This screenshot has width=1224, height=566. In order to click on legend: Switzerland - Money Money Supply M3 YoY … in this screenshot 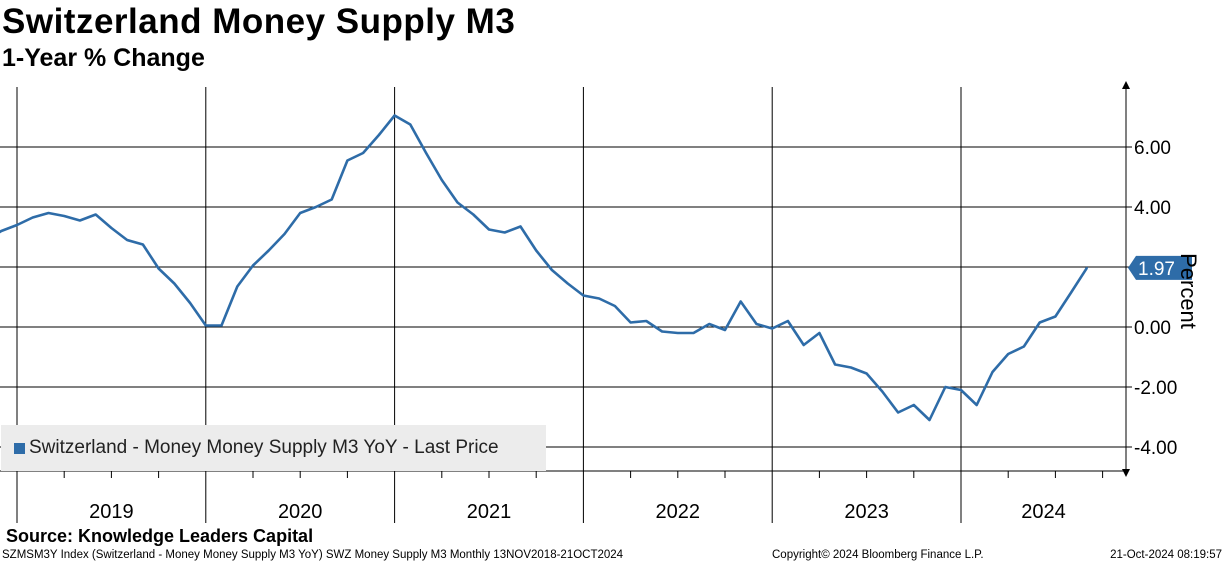, I will do `click(273, 448)`.